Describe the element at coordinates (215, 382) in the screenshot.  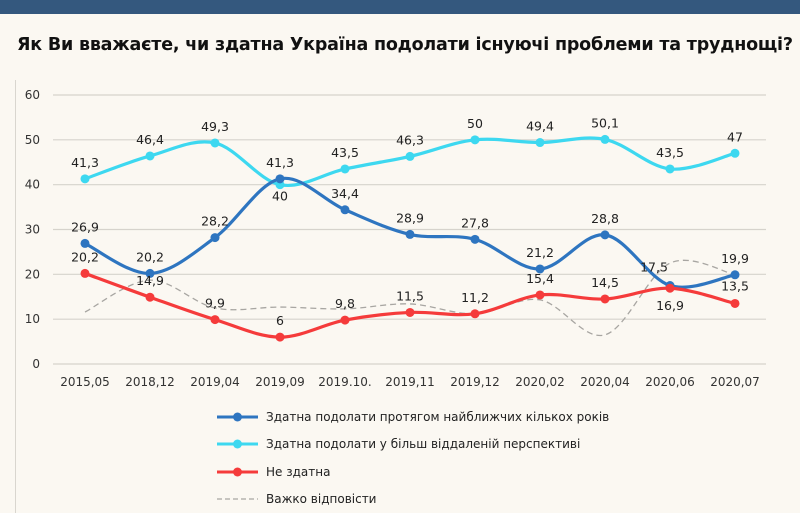
I see `x-tick-label: 2019,04` at that location.